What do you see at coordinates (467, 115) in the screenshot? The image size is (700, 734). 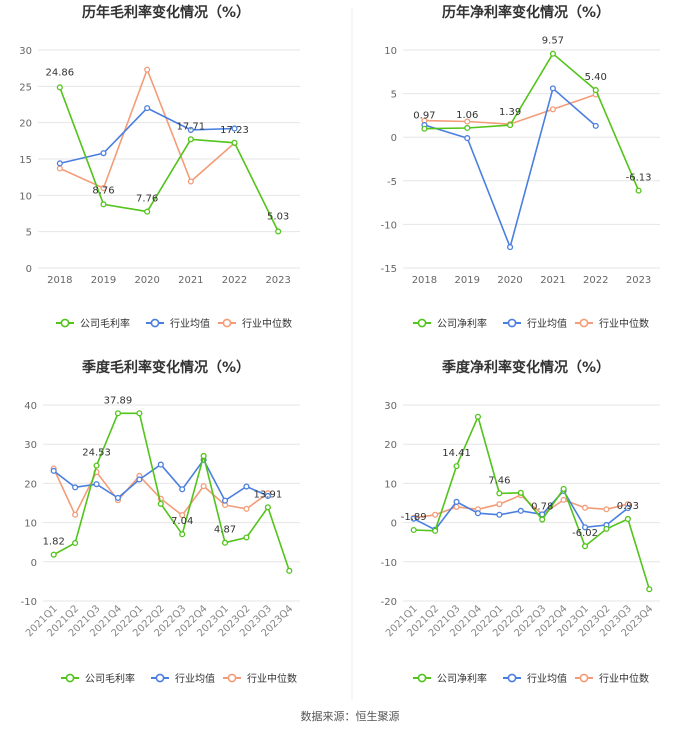 I see `data-label: 1.06` at bounding box center [467, 115].